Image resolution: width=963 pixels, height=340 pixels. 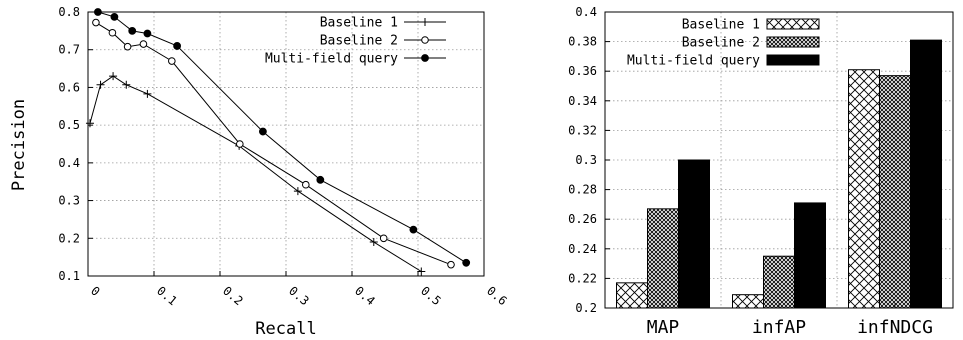 What do you see at coordinates (69, 238) in the screenshot?
I see `line-chart-y-tick-label: 0.2` at bounding box center [69, 238].